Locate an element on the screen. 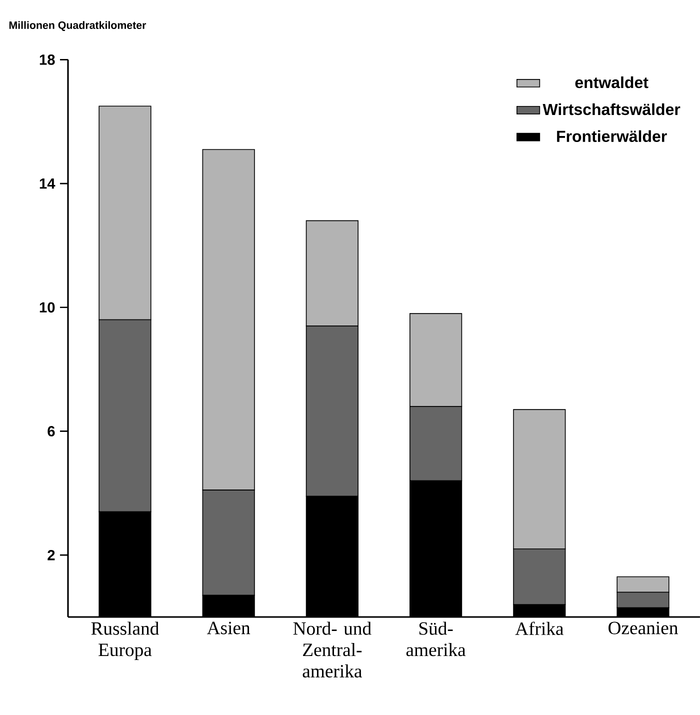  y-tick-label: 2 is located at coordinates (51, 555).